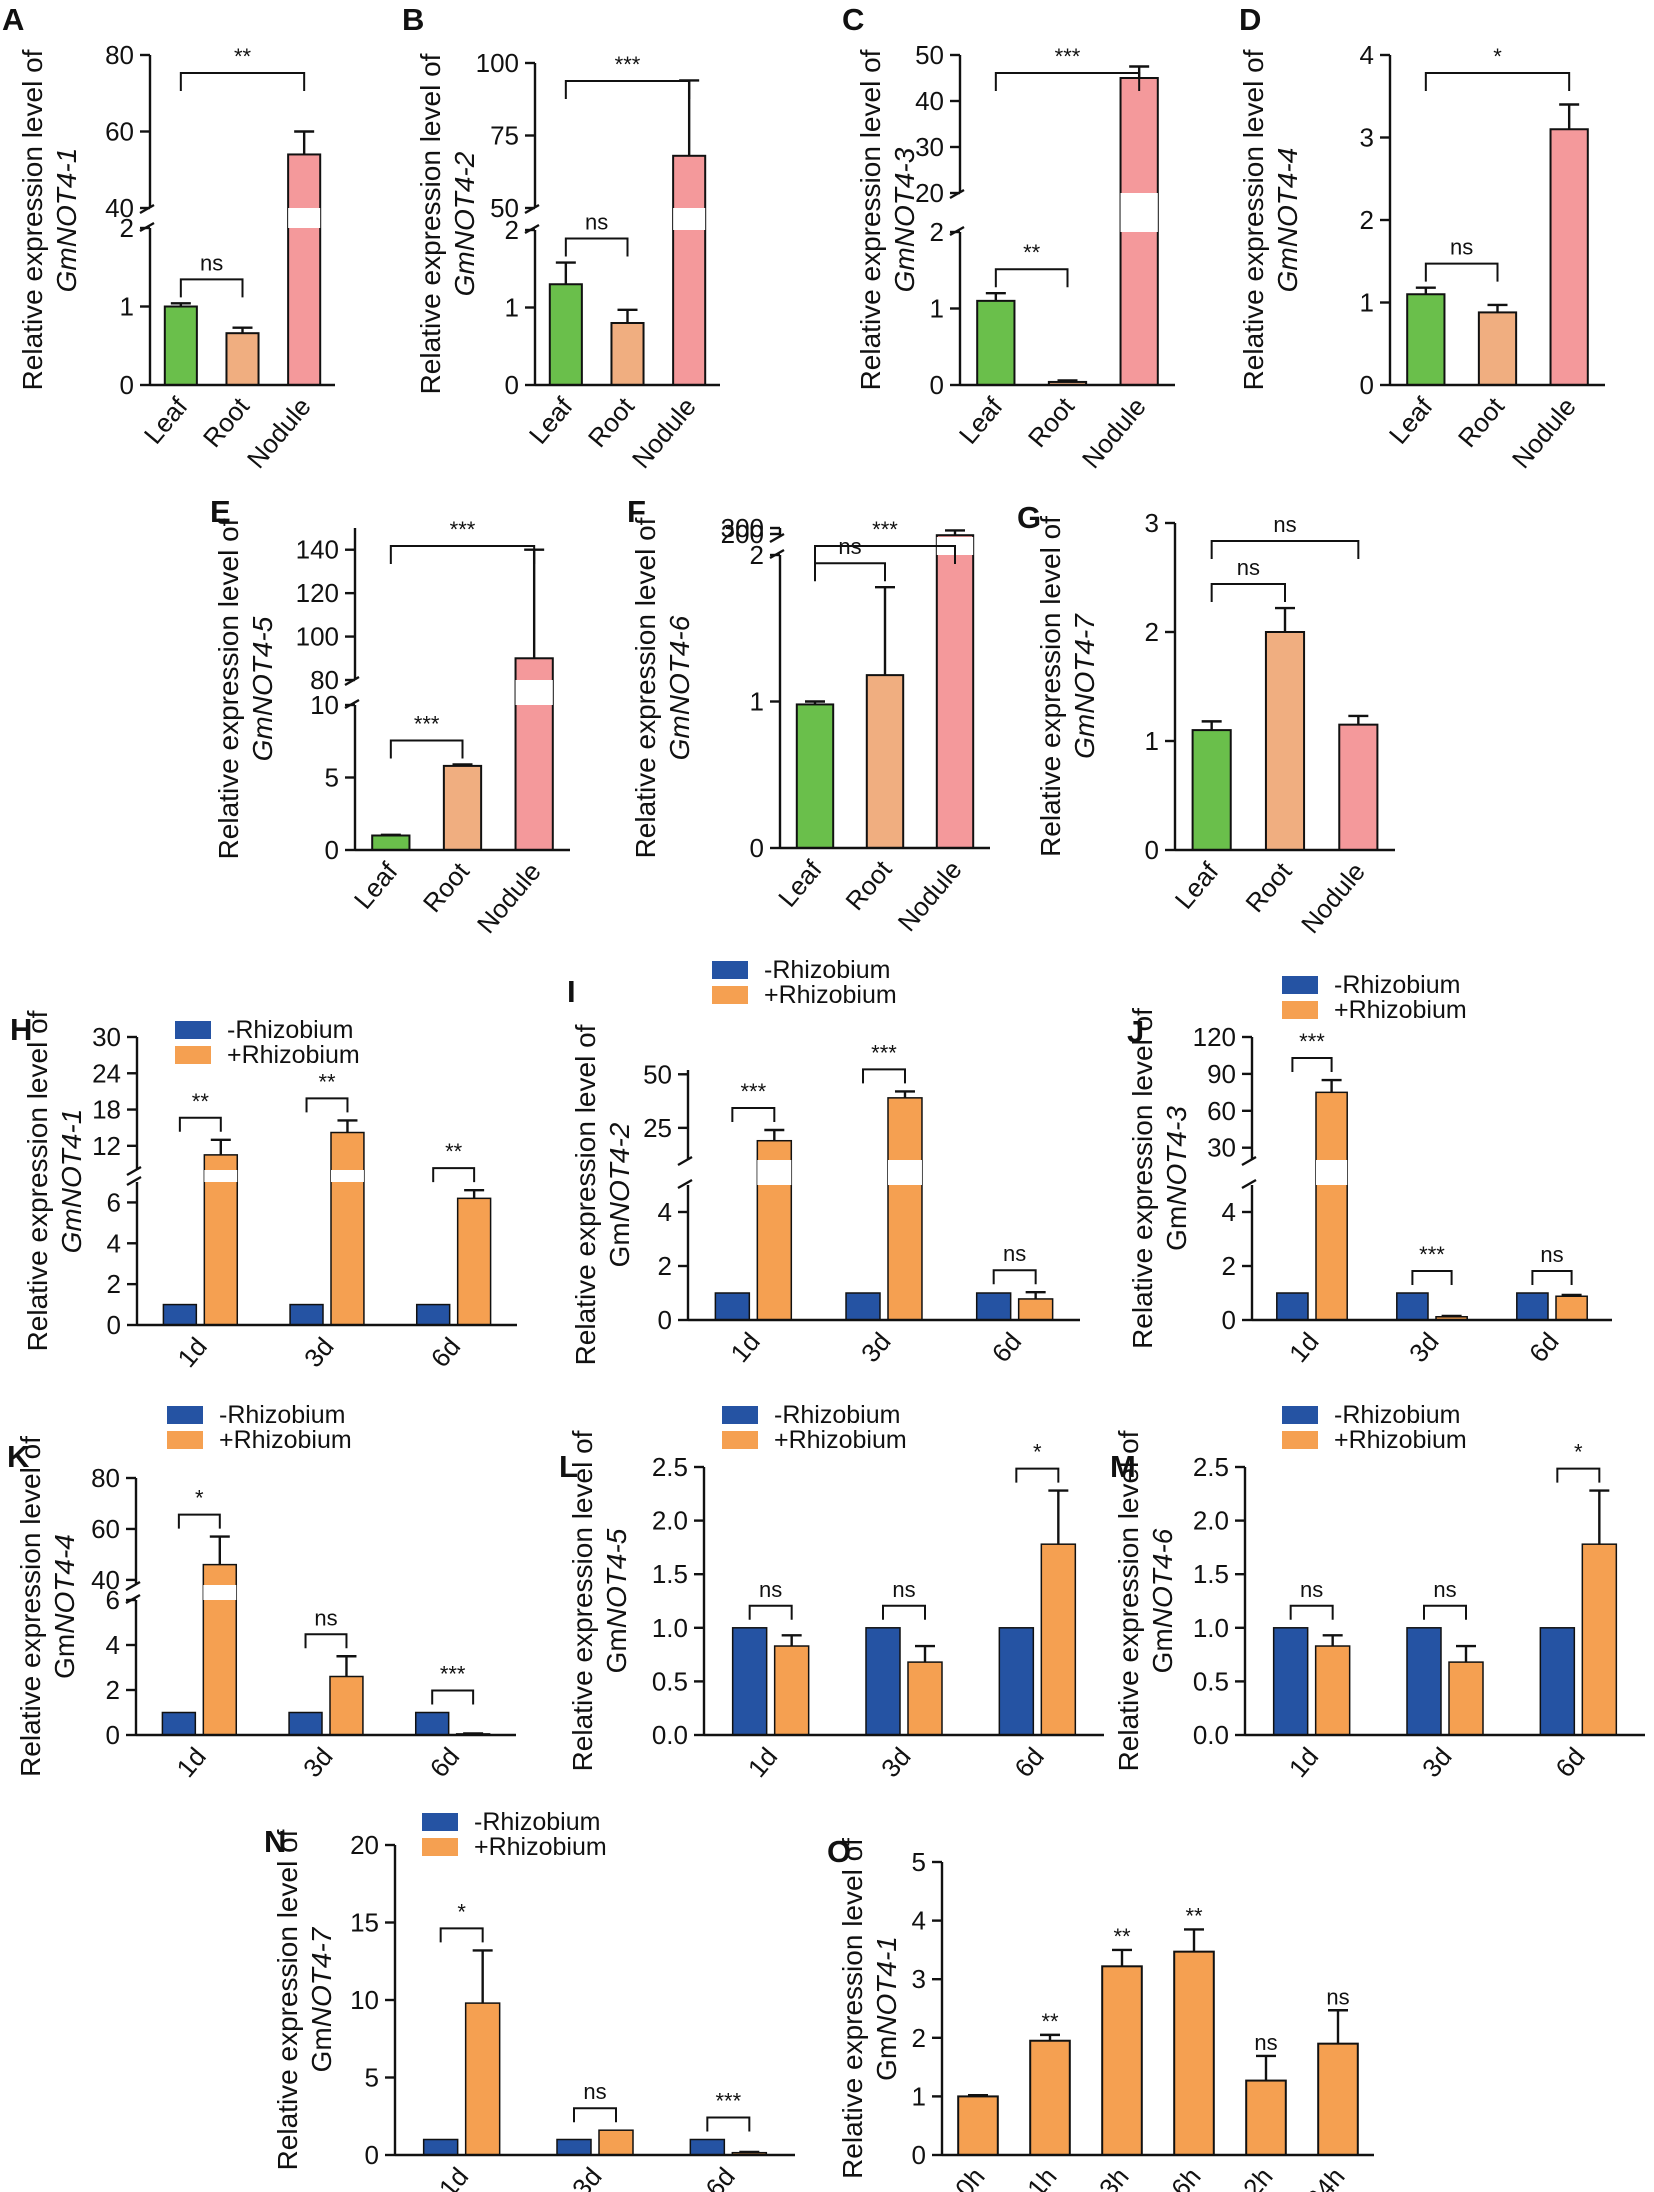  Describe the element at coordinates (193, 1030) in the screenshot. I see `legend-swatch-minus` at that location.